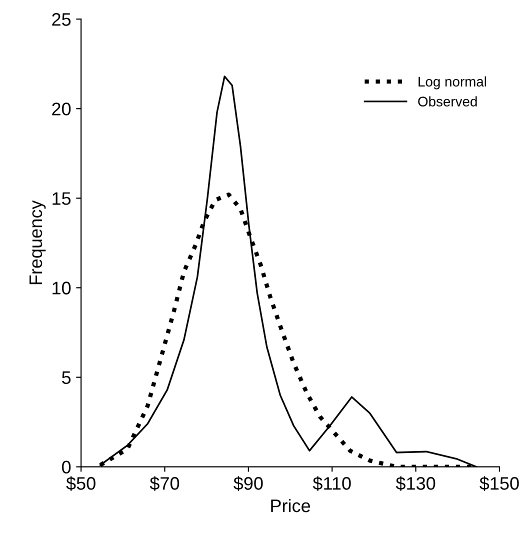 This screenshot has height=546, width=523. Describe the element at coordinates (61, 19) in the screenshot. I see `y-tick-label: 25` at that location.